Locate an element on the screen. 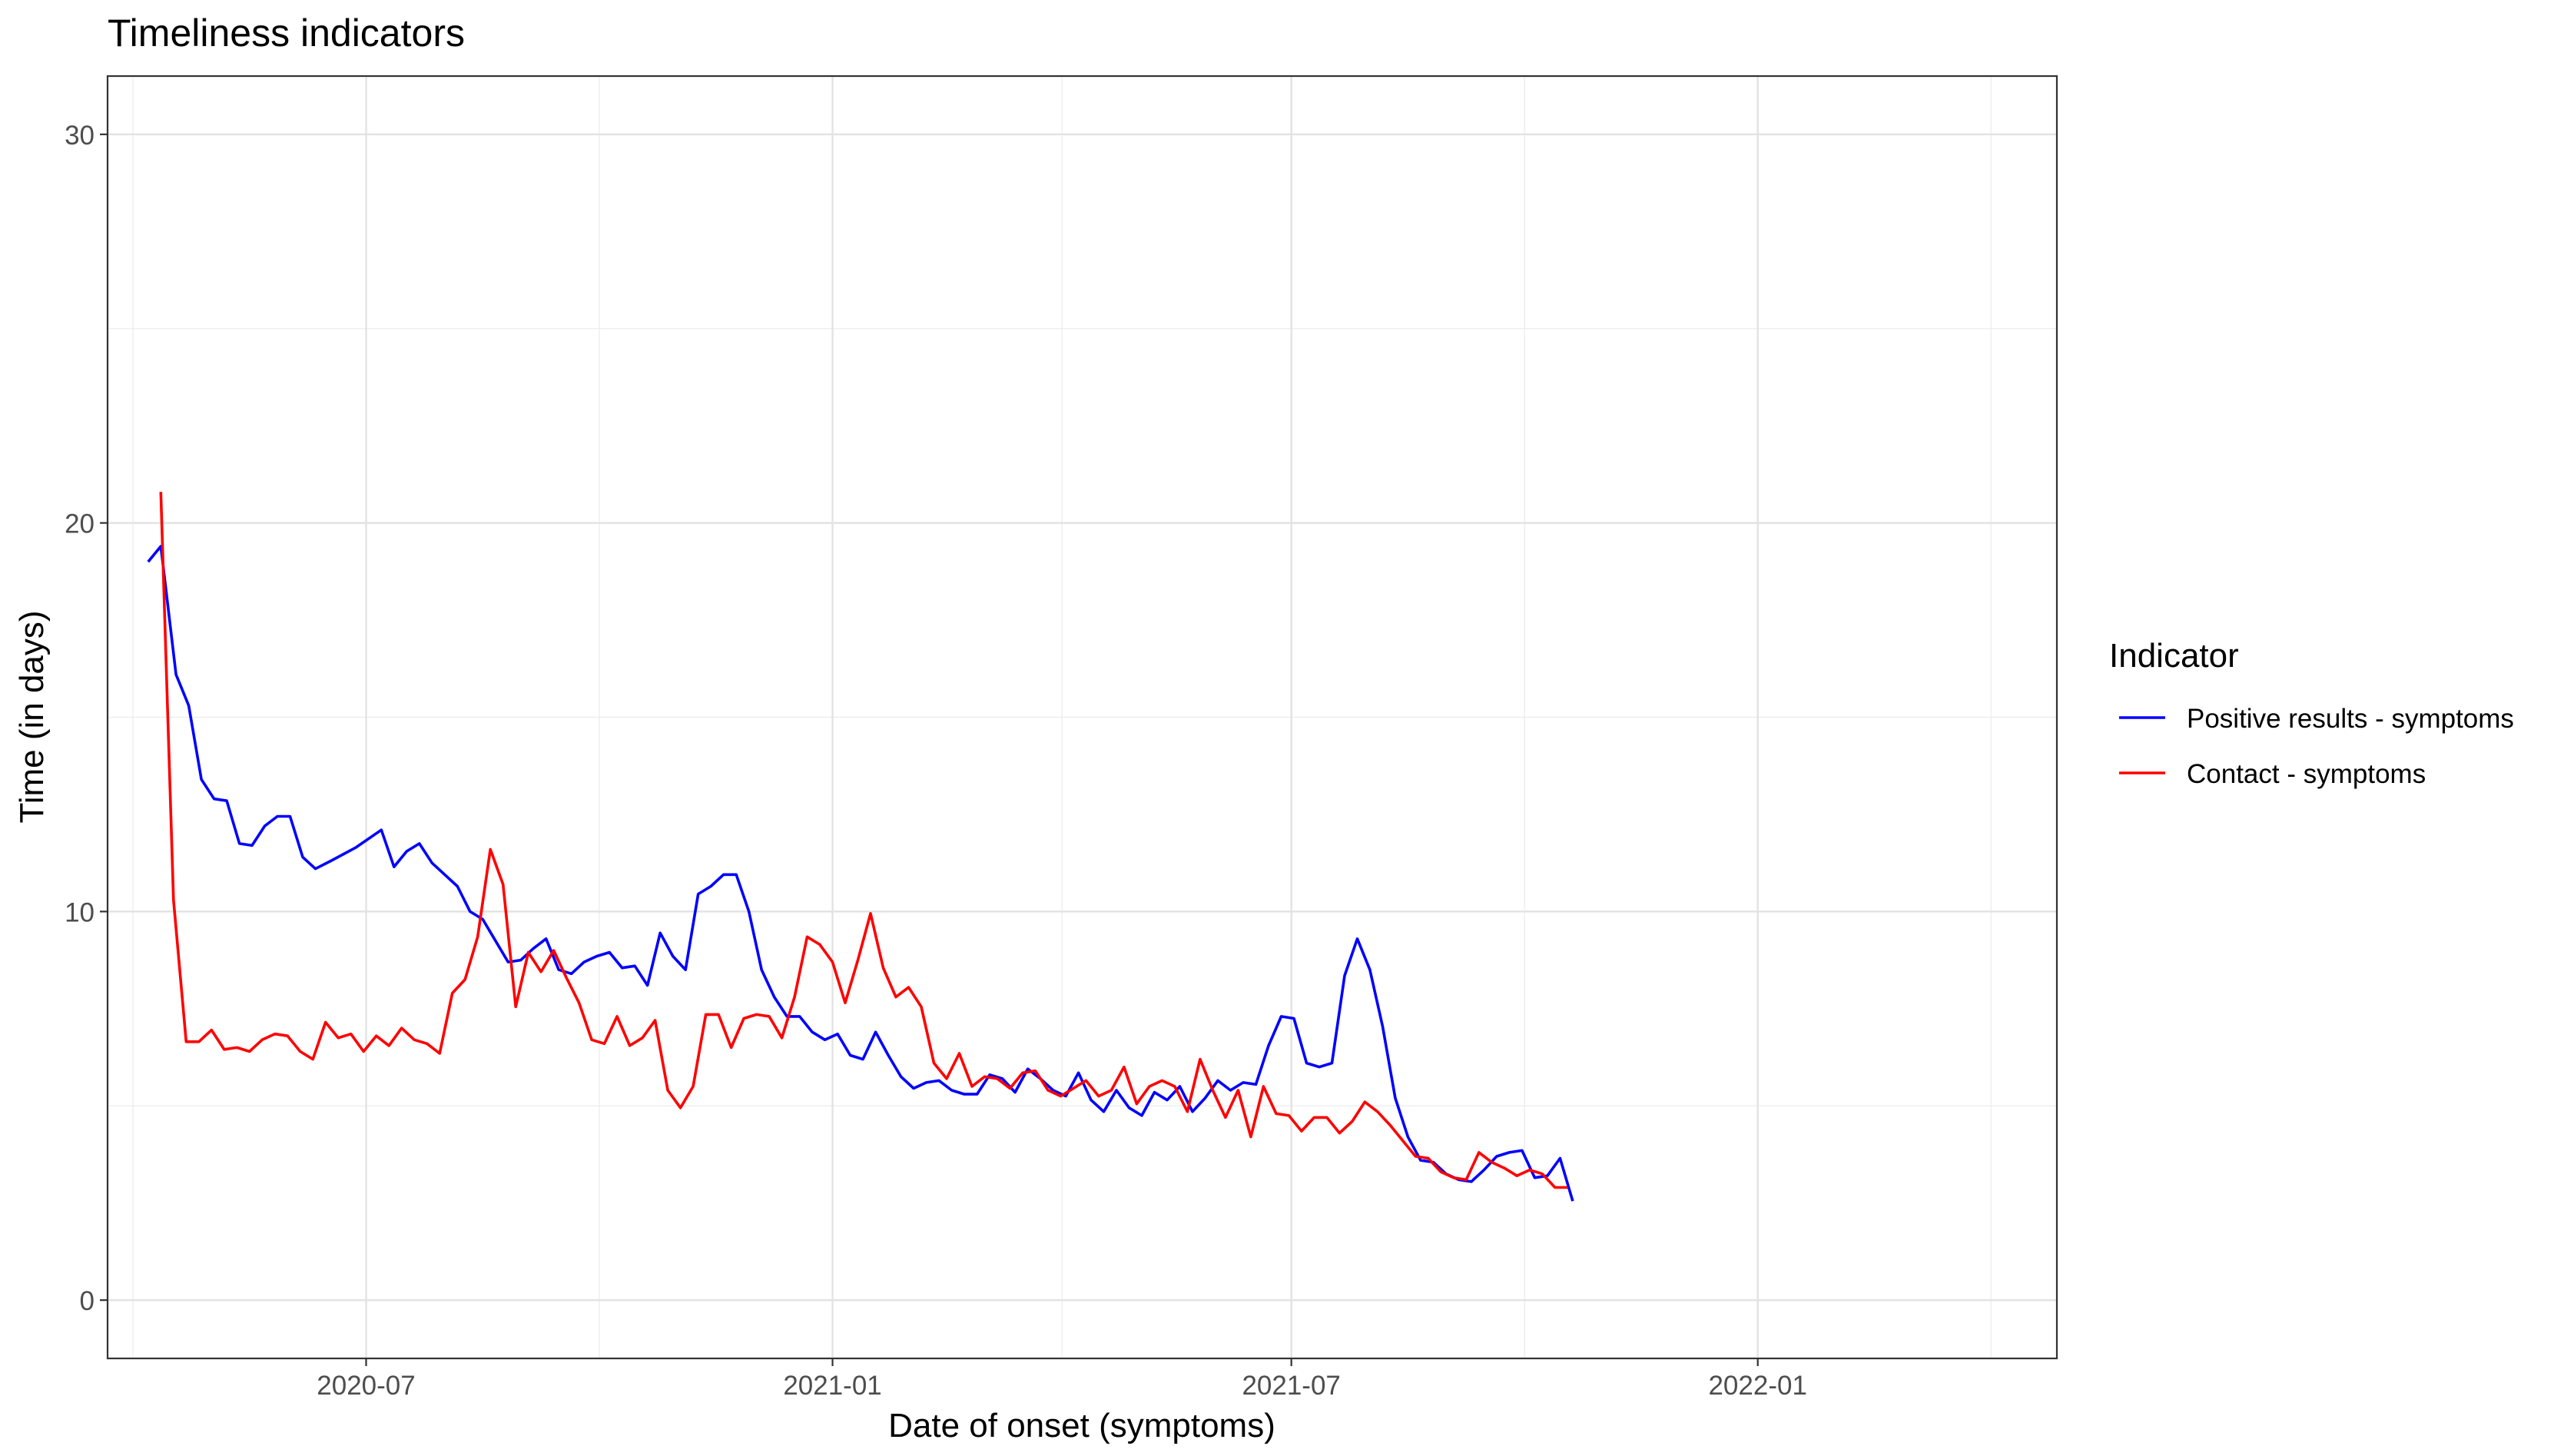  chart-title: Timeliness indicators is located at coordinates (286, 33).